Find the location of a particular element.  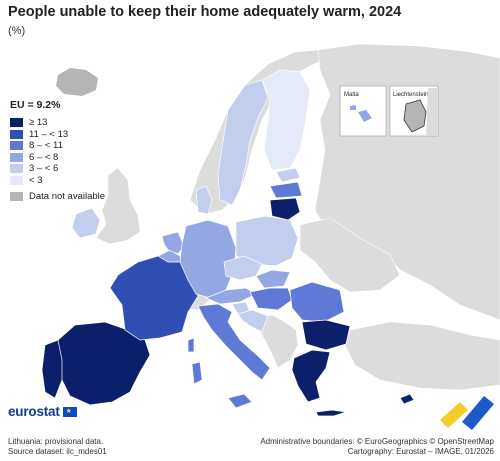

country-italy is located at coordinates (234, 342).